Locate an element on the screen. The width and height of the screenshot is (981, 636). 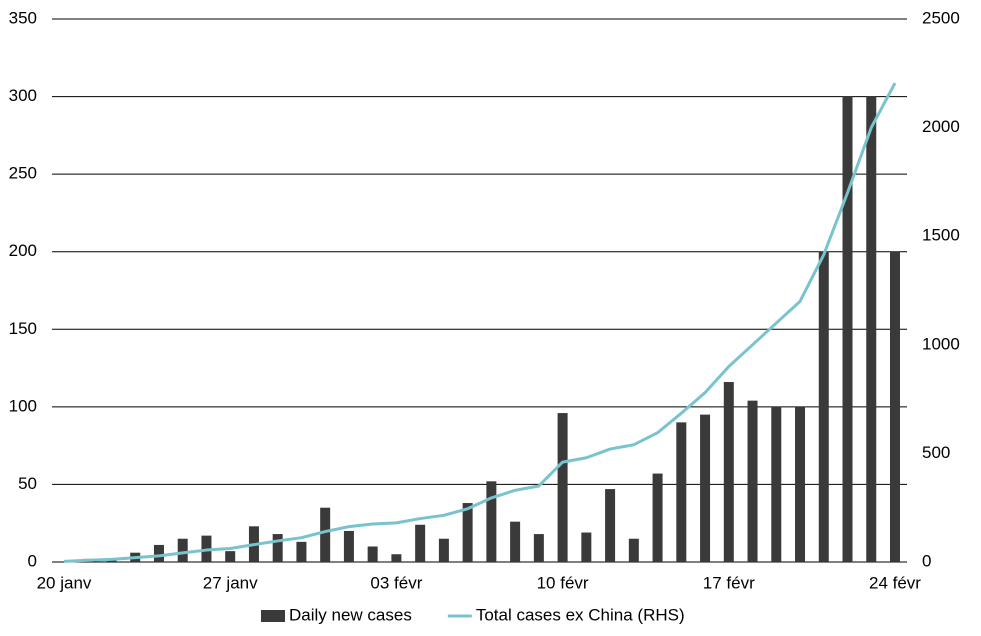
y2-tick-label: 500 is located at coordinates (936, 452).